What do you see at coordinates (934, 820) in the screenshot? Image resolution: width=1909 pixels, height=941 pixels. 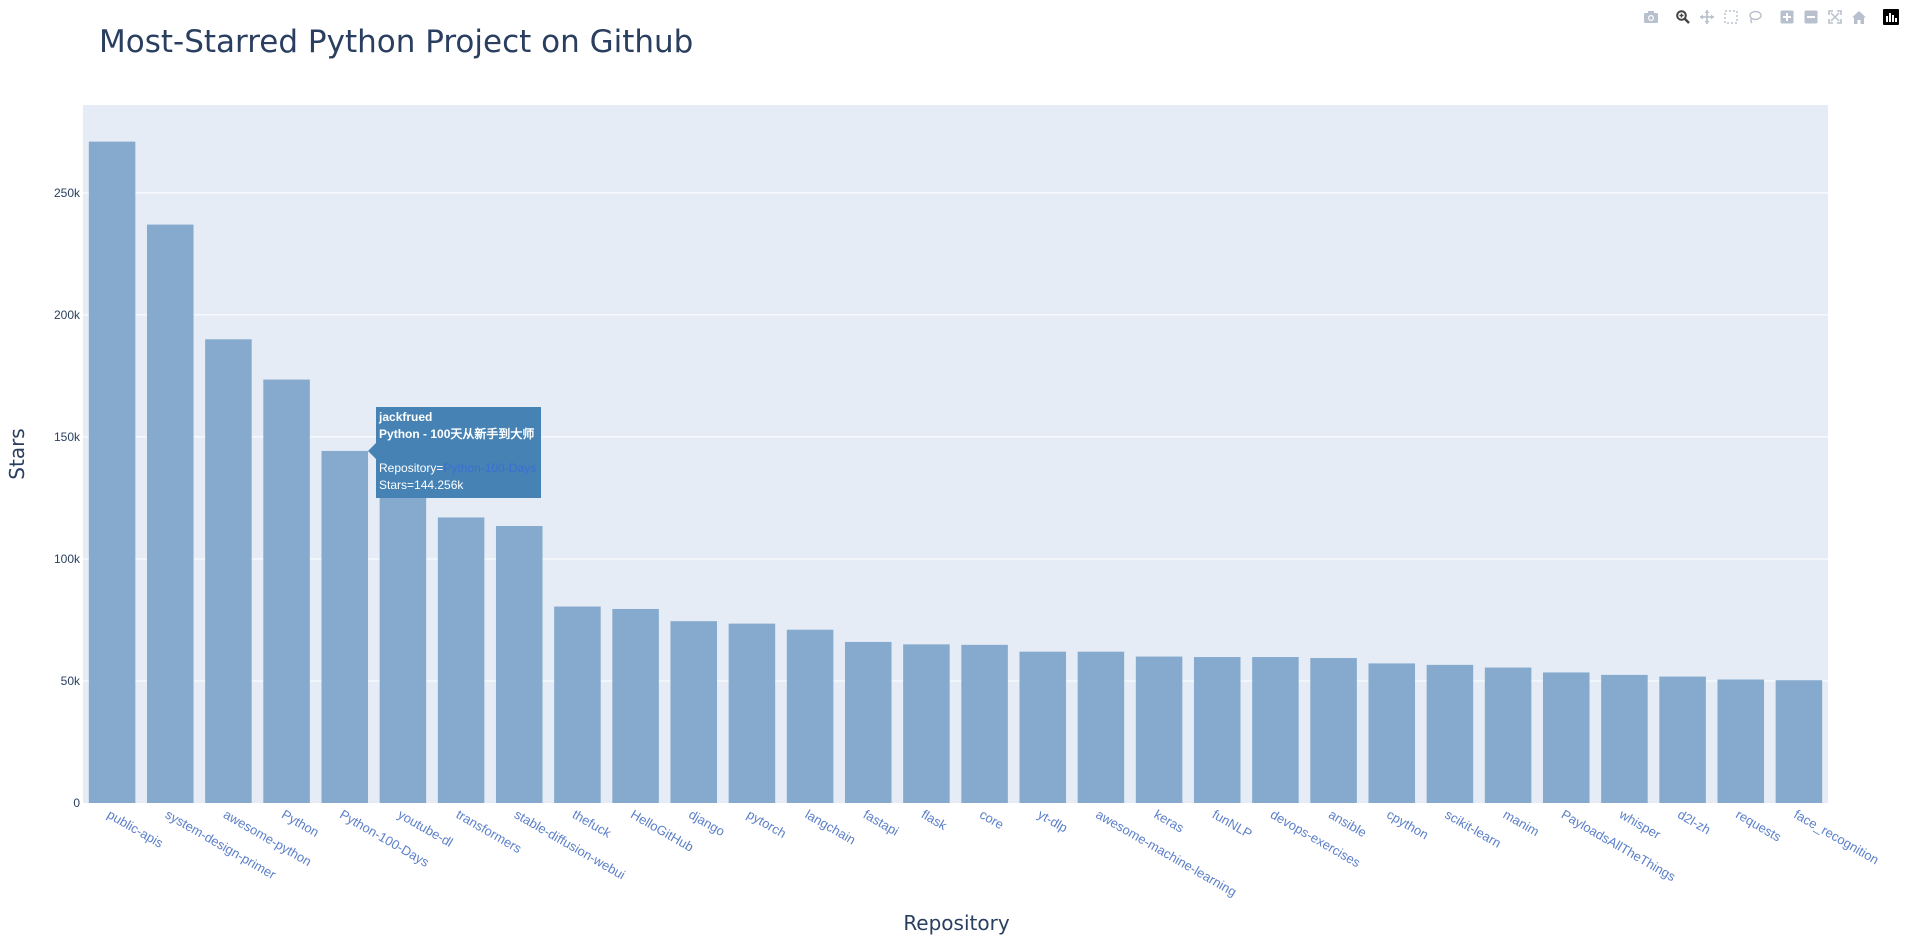 I see `x-tick-label: flask` at bounding box center [934, 820].